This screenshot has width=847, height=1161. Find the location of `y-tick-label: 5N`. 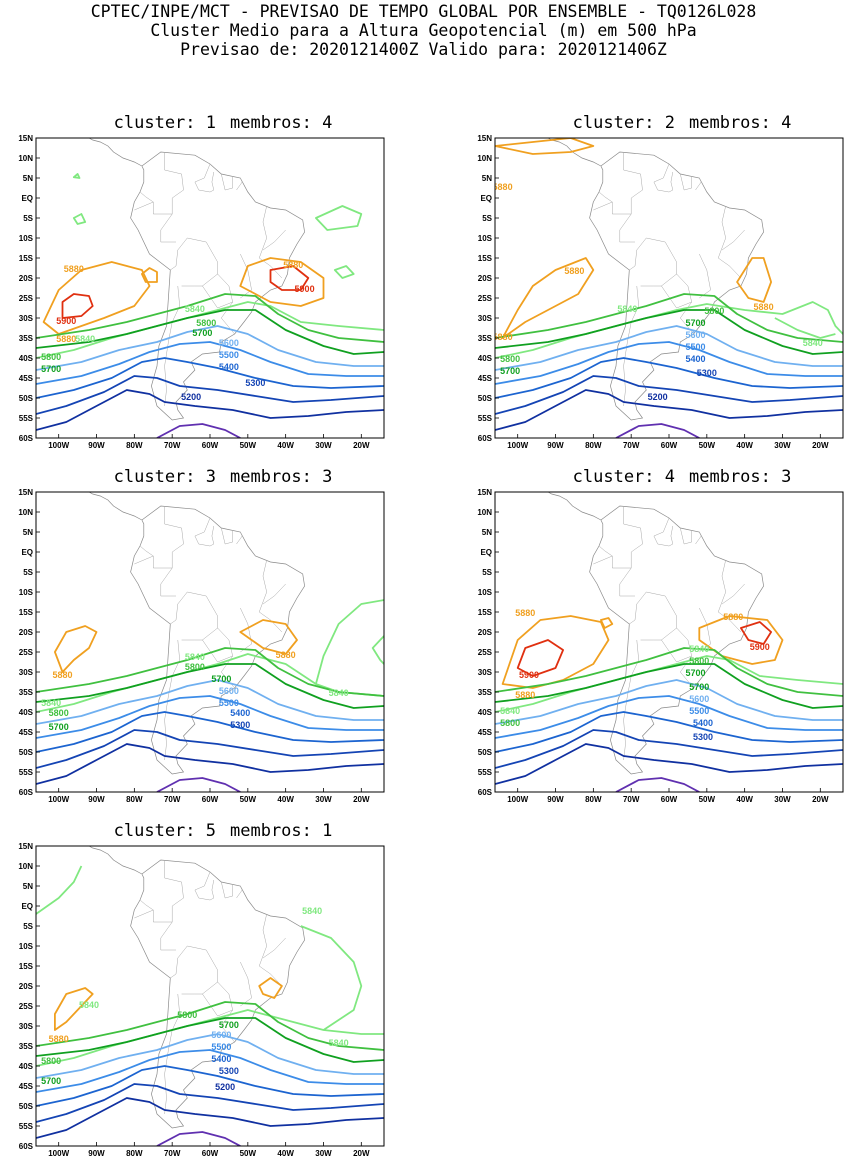

y-tick-label: 5N is located at coordinates (28, 178).